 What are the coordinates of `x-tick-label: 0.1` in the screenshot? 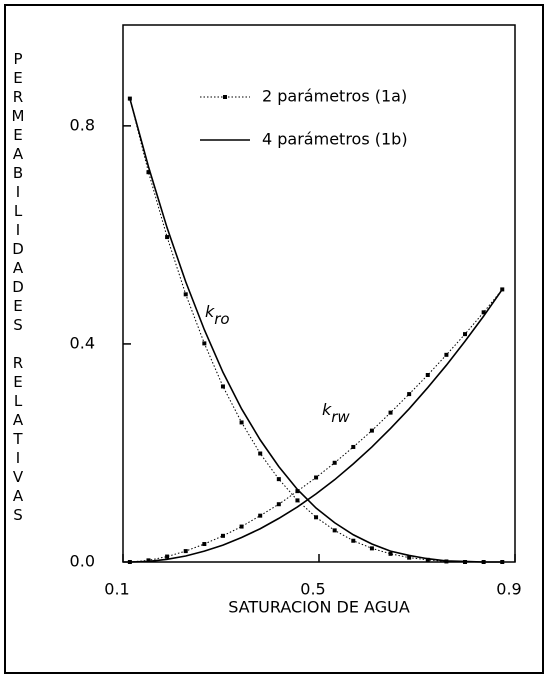 It's located at (116, 589).